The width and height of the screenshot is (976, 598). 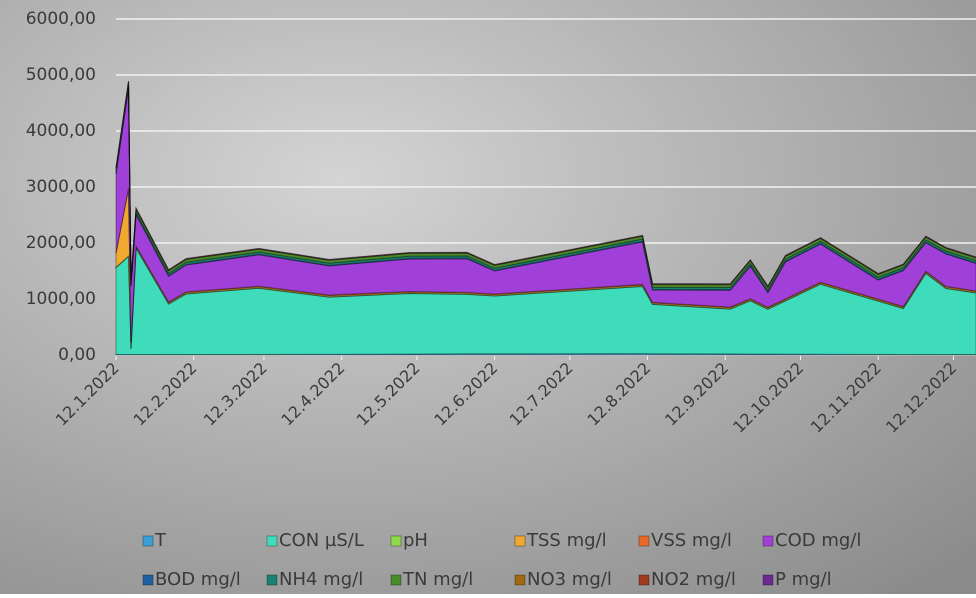 I want to click on legend-item: pH, so click(x=409, y=540).